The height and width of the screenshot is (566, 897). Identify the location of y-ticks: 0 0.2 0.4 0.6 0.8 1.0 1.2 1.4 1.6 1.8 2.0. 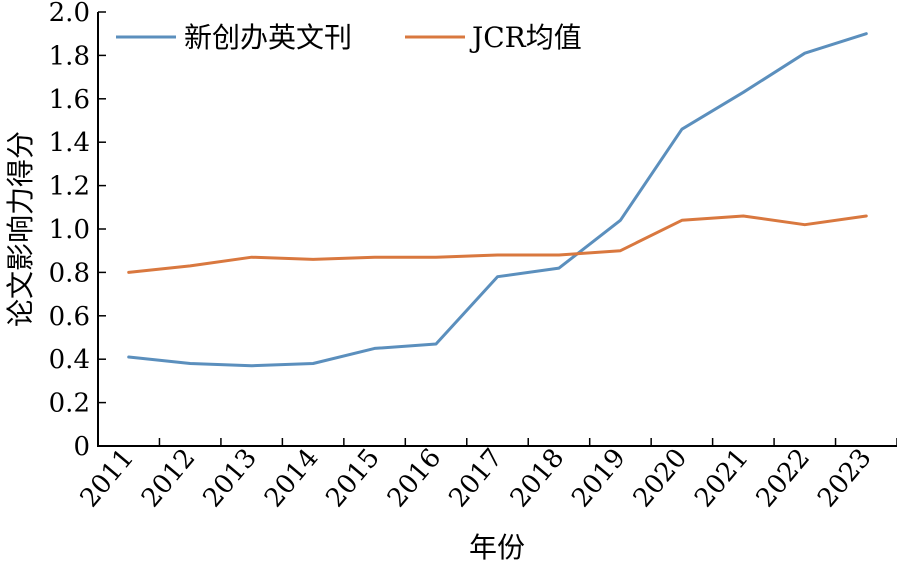
(77, 231).